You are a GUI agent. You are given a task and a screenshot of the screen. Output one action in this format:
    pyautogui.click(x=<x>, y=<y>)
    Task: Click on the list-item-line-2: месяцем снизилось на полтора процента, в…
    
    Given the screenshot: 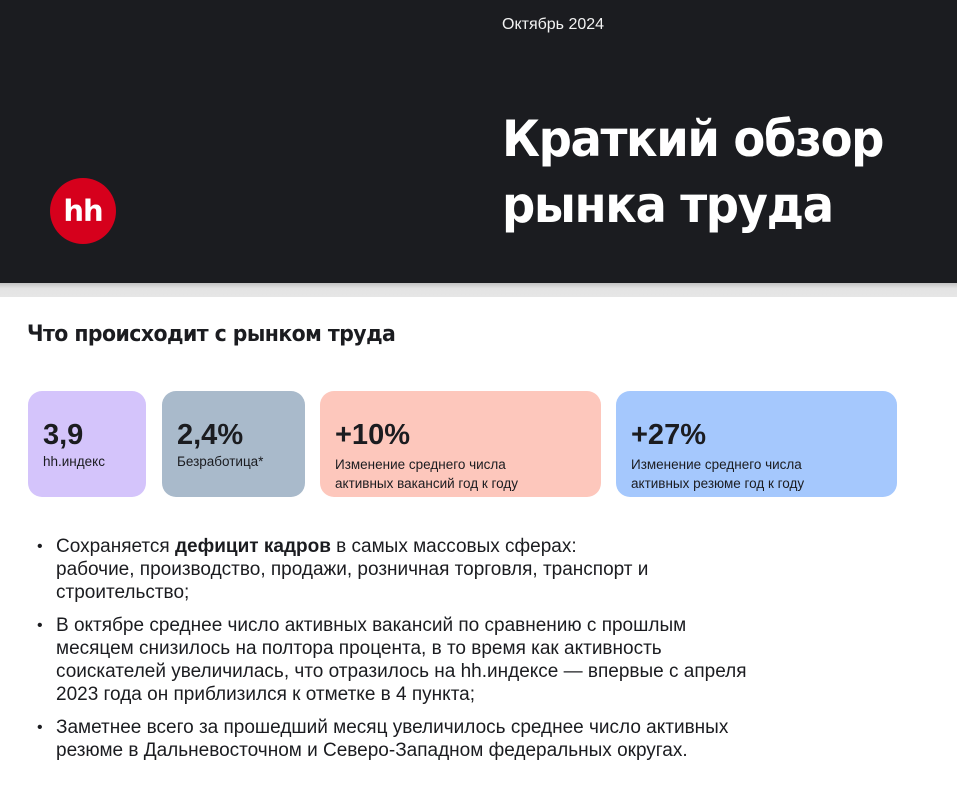 What is the action you would take?
    pyautogui.click(x=359, y=648)
    